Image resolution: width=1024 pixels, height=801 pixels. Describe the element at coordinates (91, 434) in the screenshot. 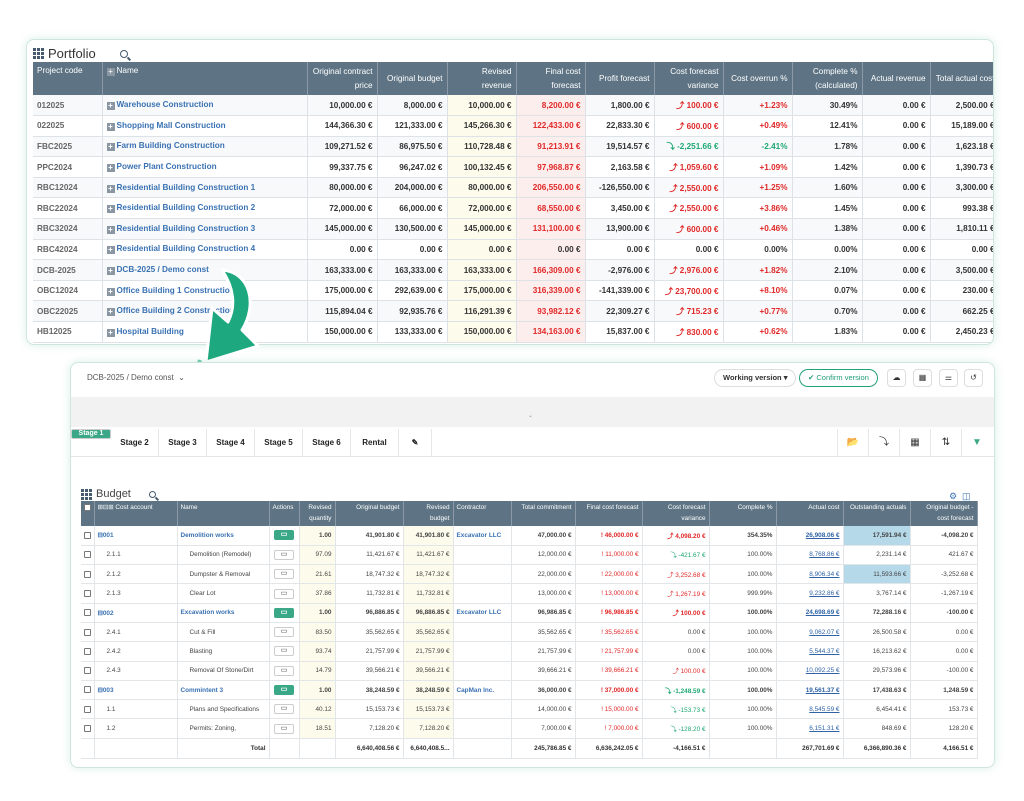

I see `tab-stage-1: Stage 1` at that location.